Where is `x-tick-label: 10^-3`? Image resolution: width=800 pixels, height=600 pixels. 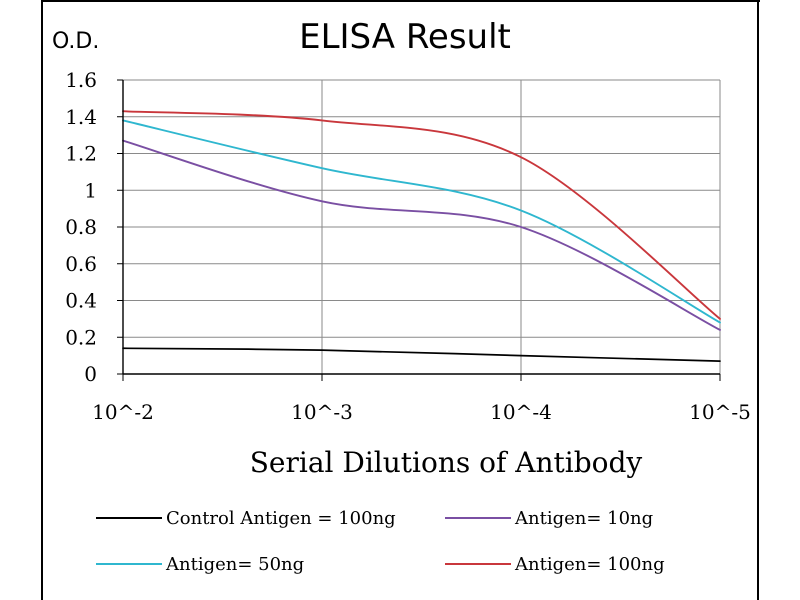
x-tick-label: 10^-3 is located at coordinates (322, 412).